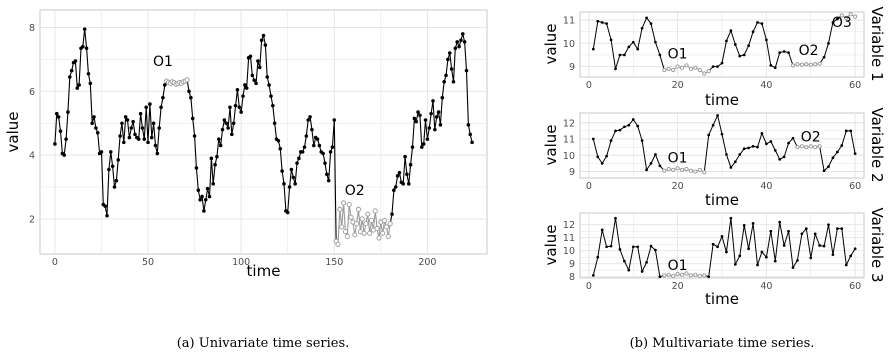 The image size is (892, 354). What do you see at coordinates (572, 264) in the screenshot?
I see `y-tick-label: 9` at bounding box center [572, 264].